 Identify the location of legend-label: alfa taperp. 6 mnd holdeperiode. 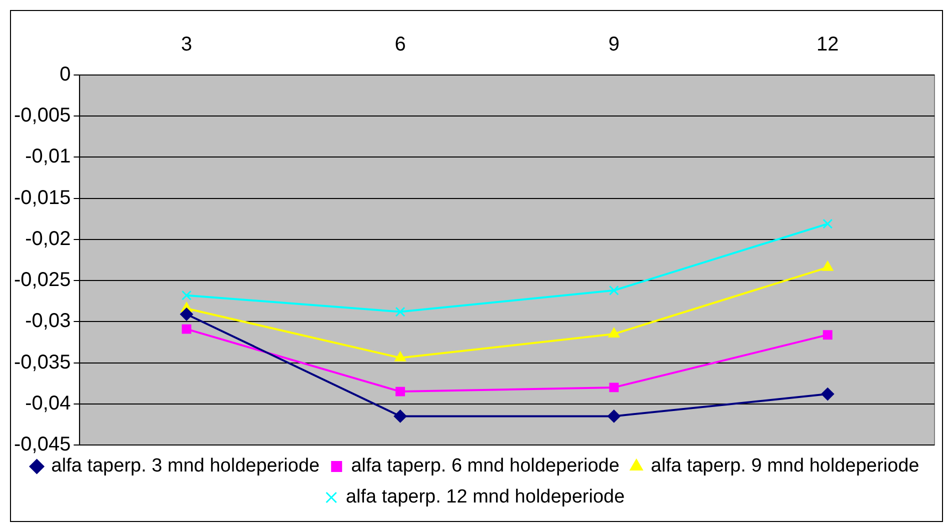
(485, 466).